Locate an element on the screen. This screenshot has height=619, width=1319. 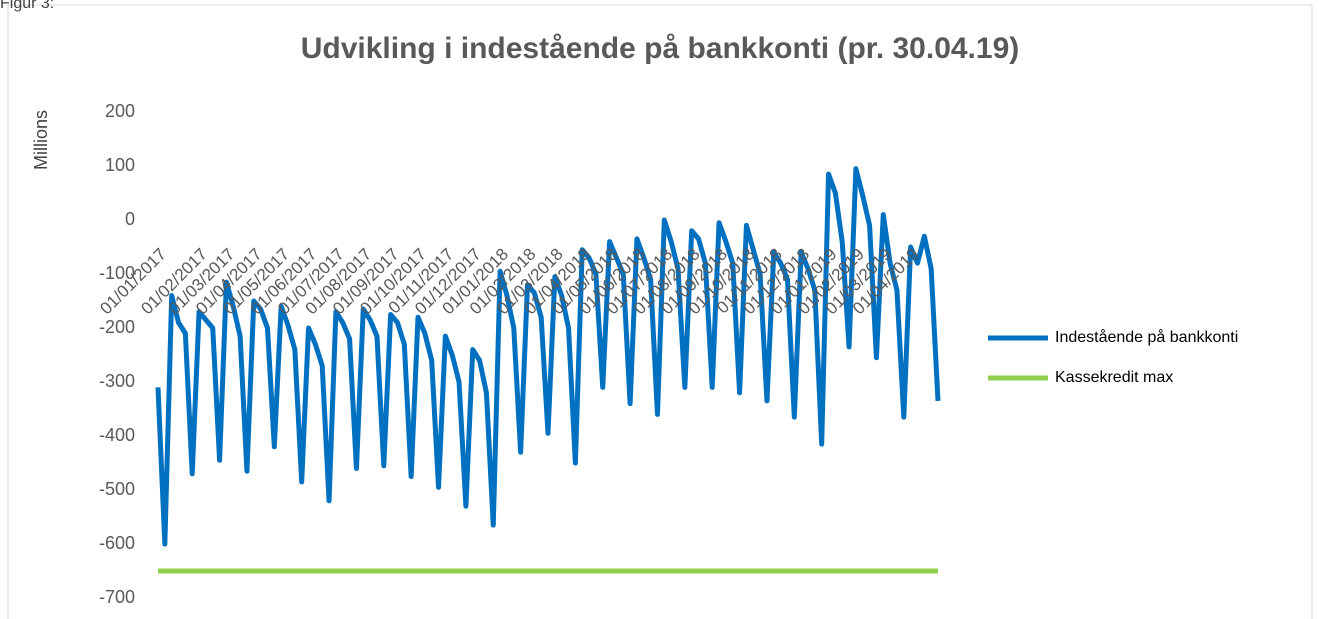
y-tick-label: -600 is located at coordinates (117, 543).